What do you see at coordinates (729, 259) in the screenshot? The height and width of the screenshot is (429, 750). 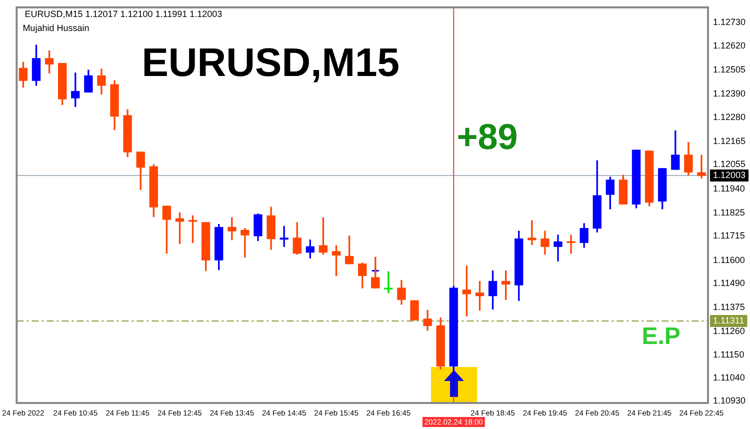 I see `y-tick-label: 1.11600` at bounding box center [729, 259].